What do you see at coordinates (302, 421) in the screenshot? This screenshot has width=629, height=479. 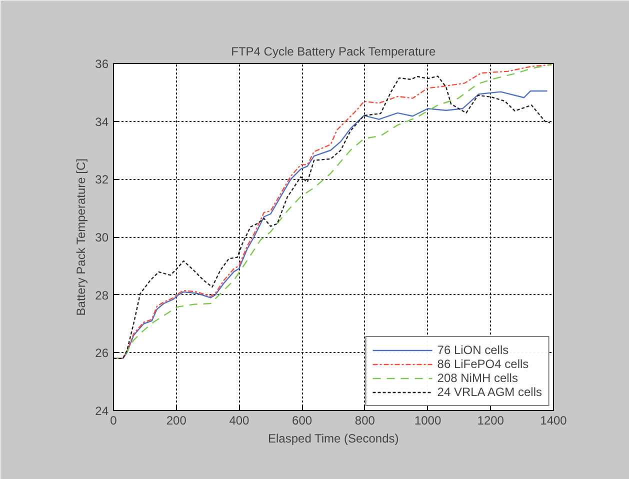 I see `x-tick-label: 600` at bounding box center [302, 421].